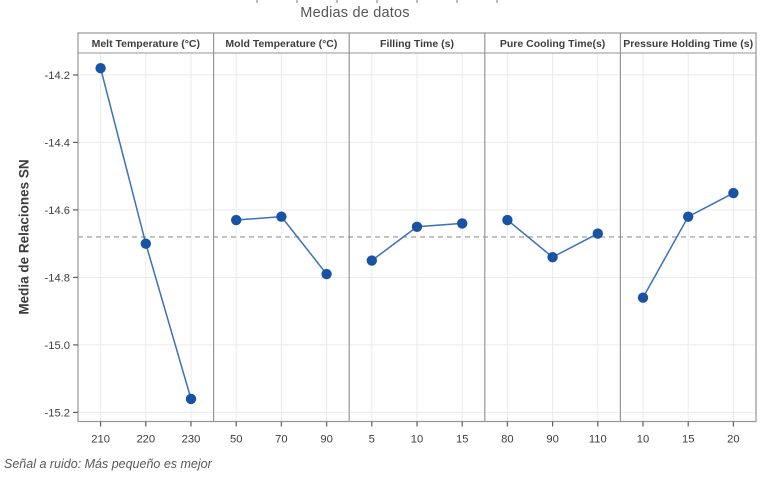  What do you see at coordinates (355, 13) in the screenshot?
I see `chart-title: Medias de datos` at bounding box center [355, 13].